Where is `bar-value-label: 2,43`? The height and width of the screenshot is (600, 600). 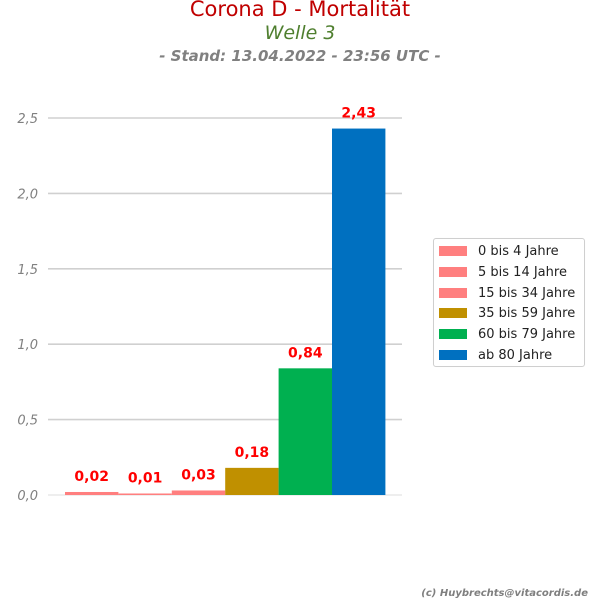
bar-value-label: 2,43 is located at coordinates (358, 114).